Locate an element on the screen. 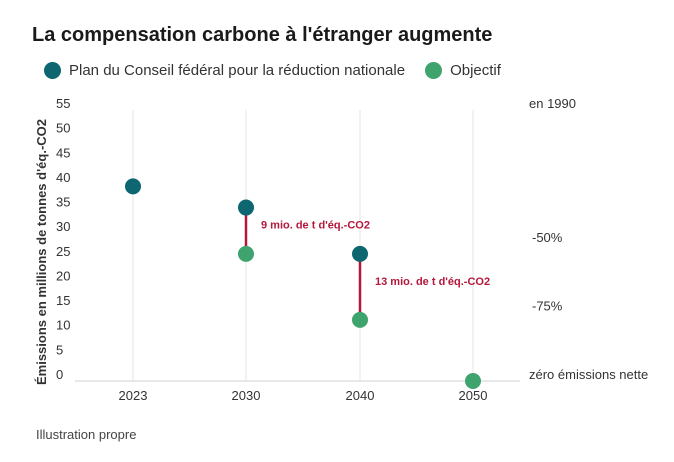 This screenshot has width=674, height=462. y-tick-label: 20 is located at coordinates (63, 275).